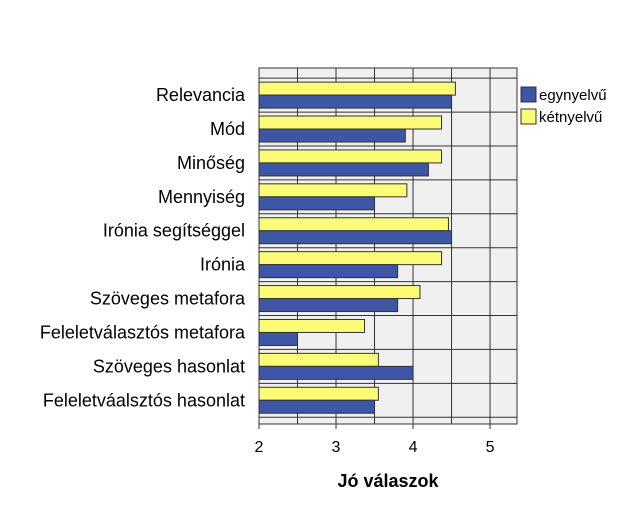  What do you see at coordinates (336, 447) in the screenshot?
I see `x-tick-label: 3` at bounding box center [336, 447].